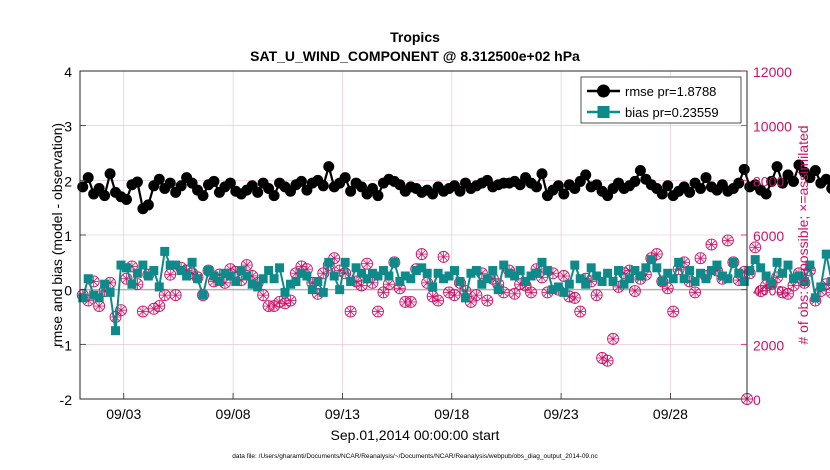  What do you see at coordinates (68, 72) in the screenshot?
I see `y-tick-label: 4` at bounding box center [68, 72].